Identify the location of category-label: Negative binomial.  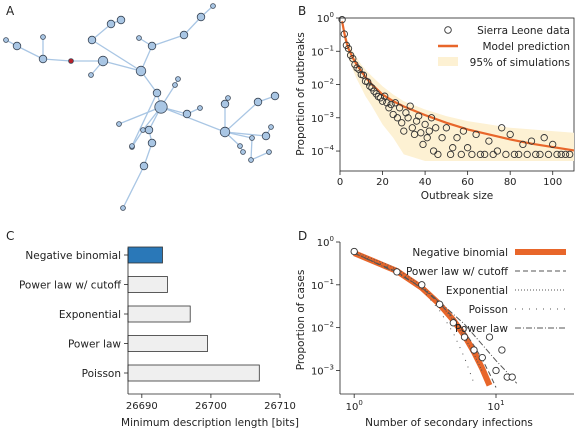
(73, 256).